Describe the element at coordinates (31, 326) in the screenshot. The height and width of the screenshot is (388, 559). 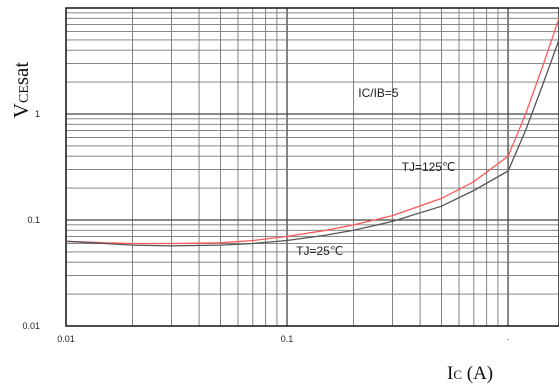
I see `y-tick-label: 0.01` at that location.